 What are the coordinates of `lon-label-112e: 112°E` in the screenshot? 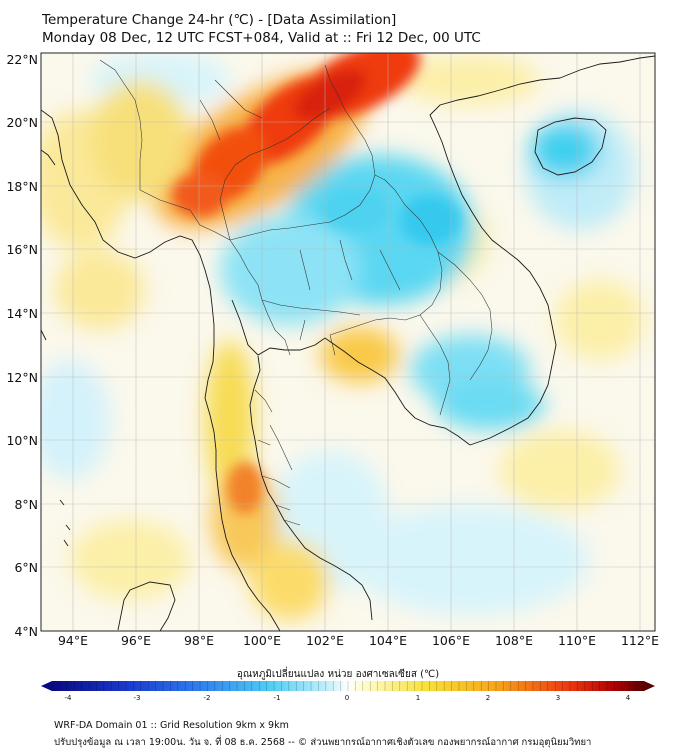 It's located at (639, 640).